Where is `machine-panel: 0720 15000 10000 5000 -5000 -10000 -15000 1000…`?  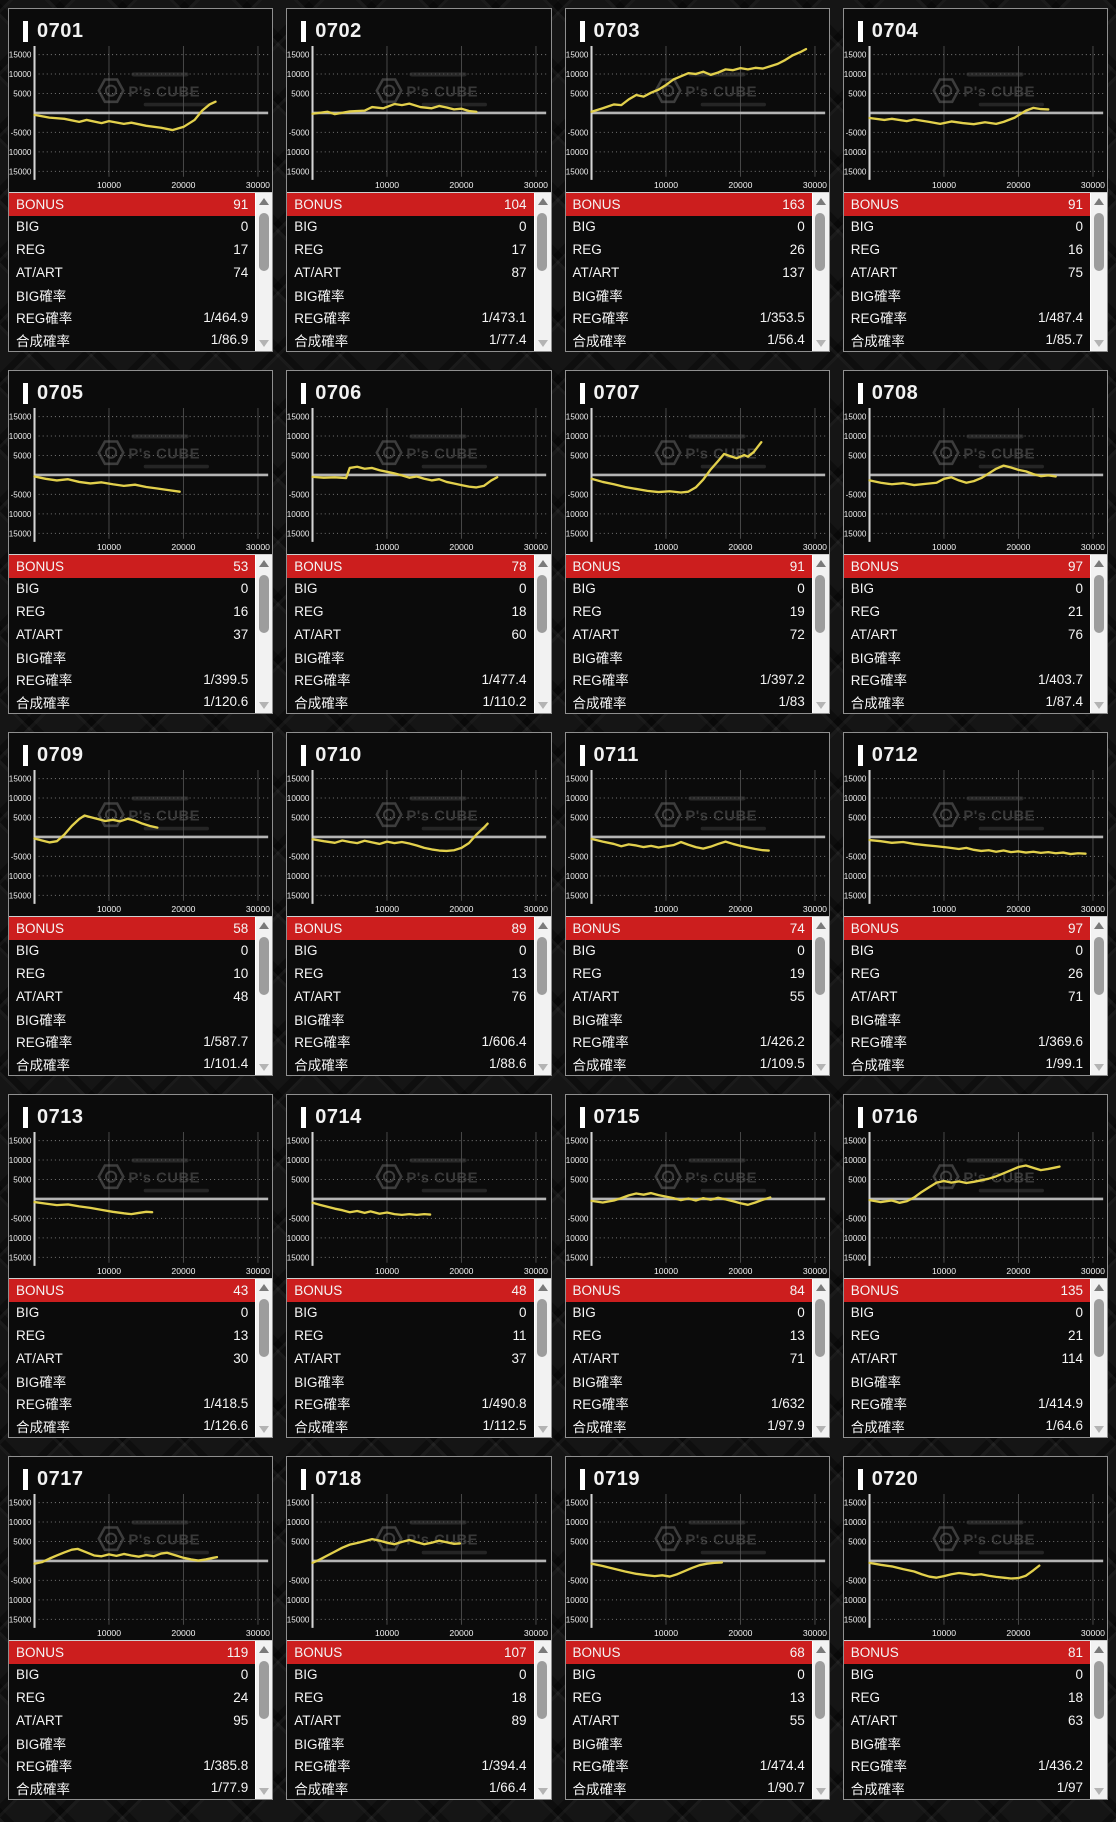
machine-panel: 0720 15000 10000 5000 -5000 -10000 -15000 1000… is located at coordinates (975, 1628).